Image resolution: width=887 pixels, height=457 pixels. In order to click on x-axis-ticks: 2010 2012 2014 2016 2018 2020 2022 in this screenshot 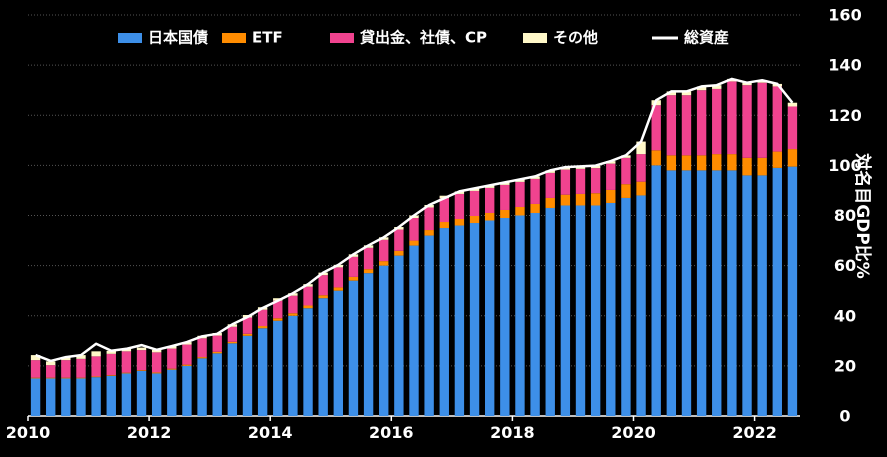, I will do `click(391, 429)`.